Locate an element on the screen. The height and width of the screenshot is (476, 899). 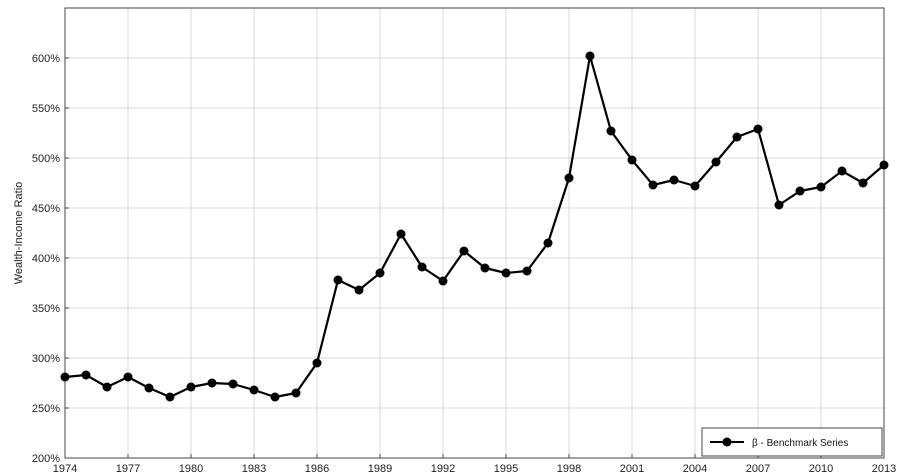
x-tick-label: 2013 is located at coordinates (884, 469).